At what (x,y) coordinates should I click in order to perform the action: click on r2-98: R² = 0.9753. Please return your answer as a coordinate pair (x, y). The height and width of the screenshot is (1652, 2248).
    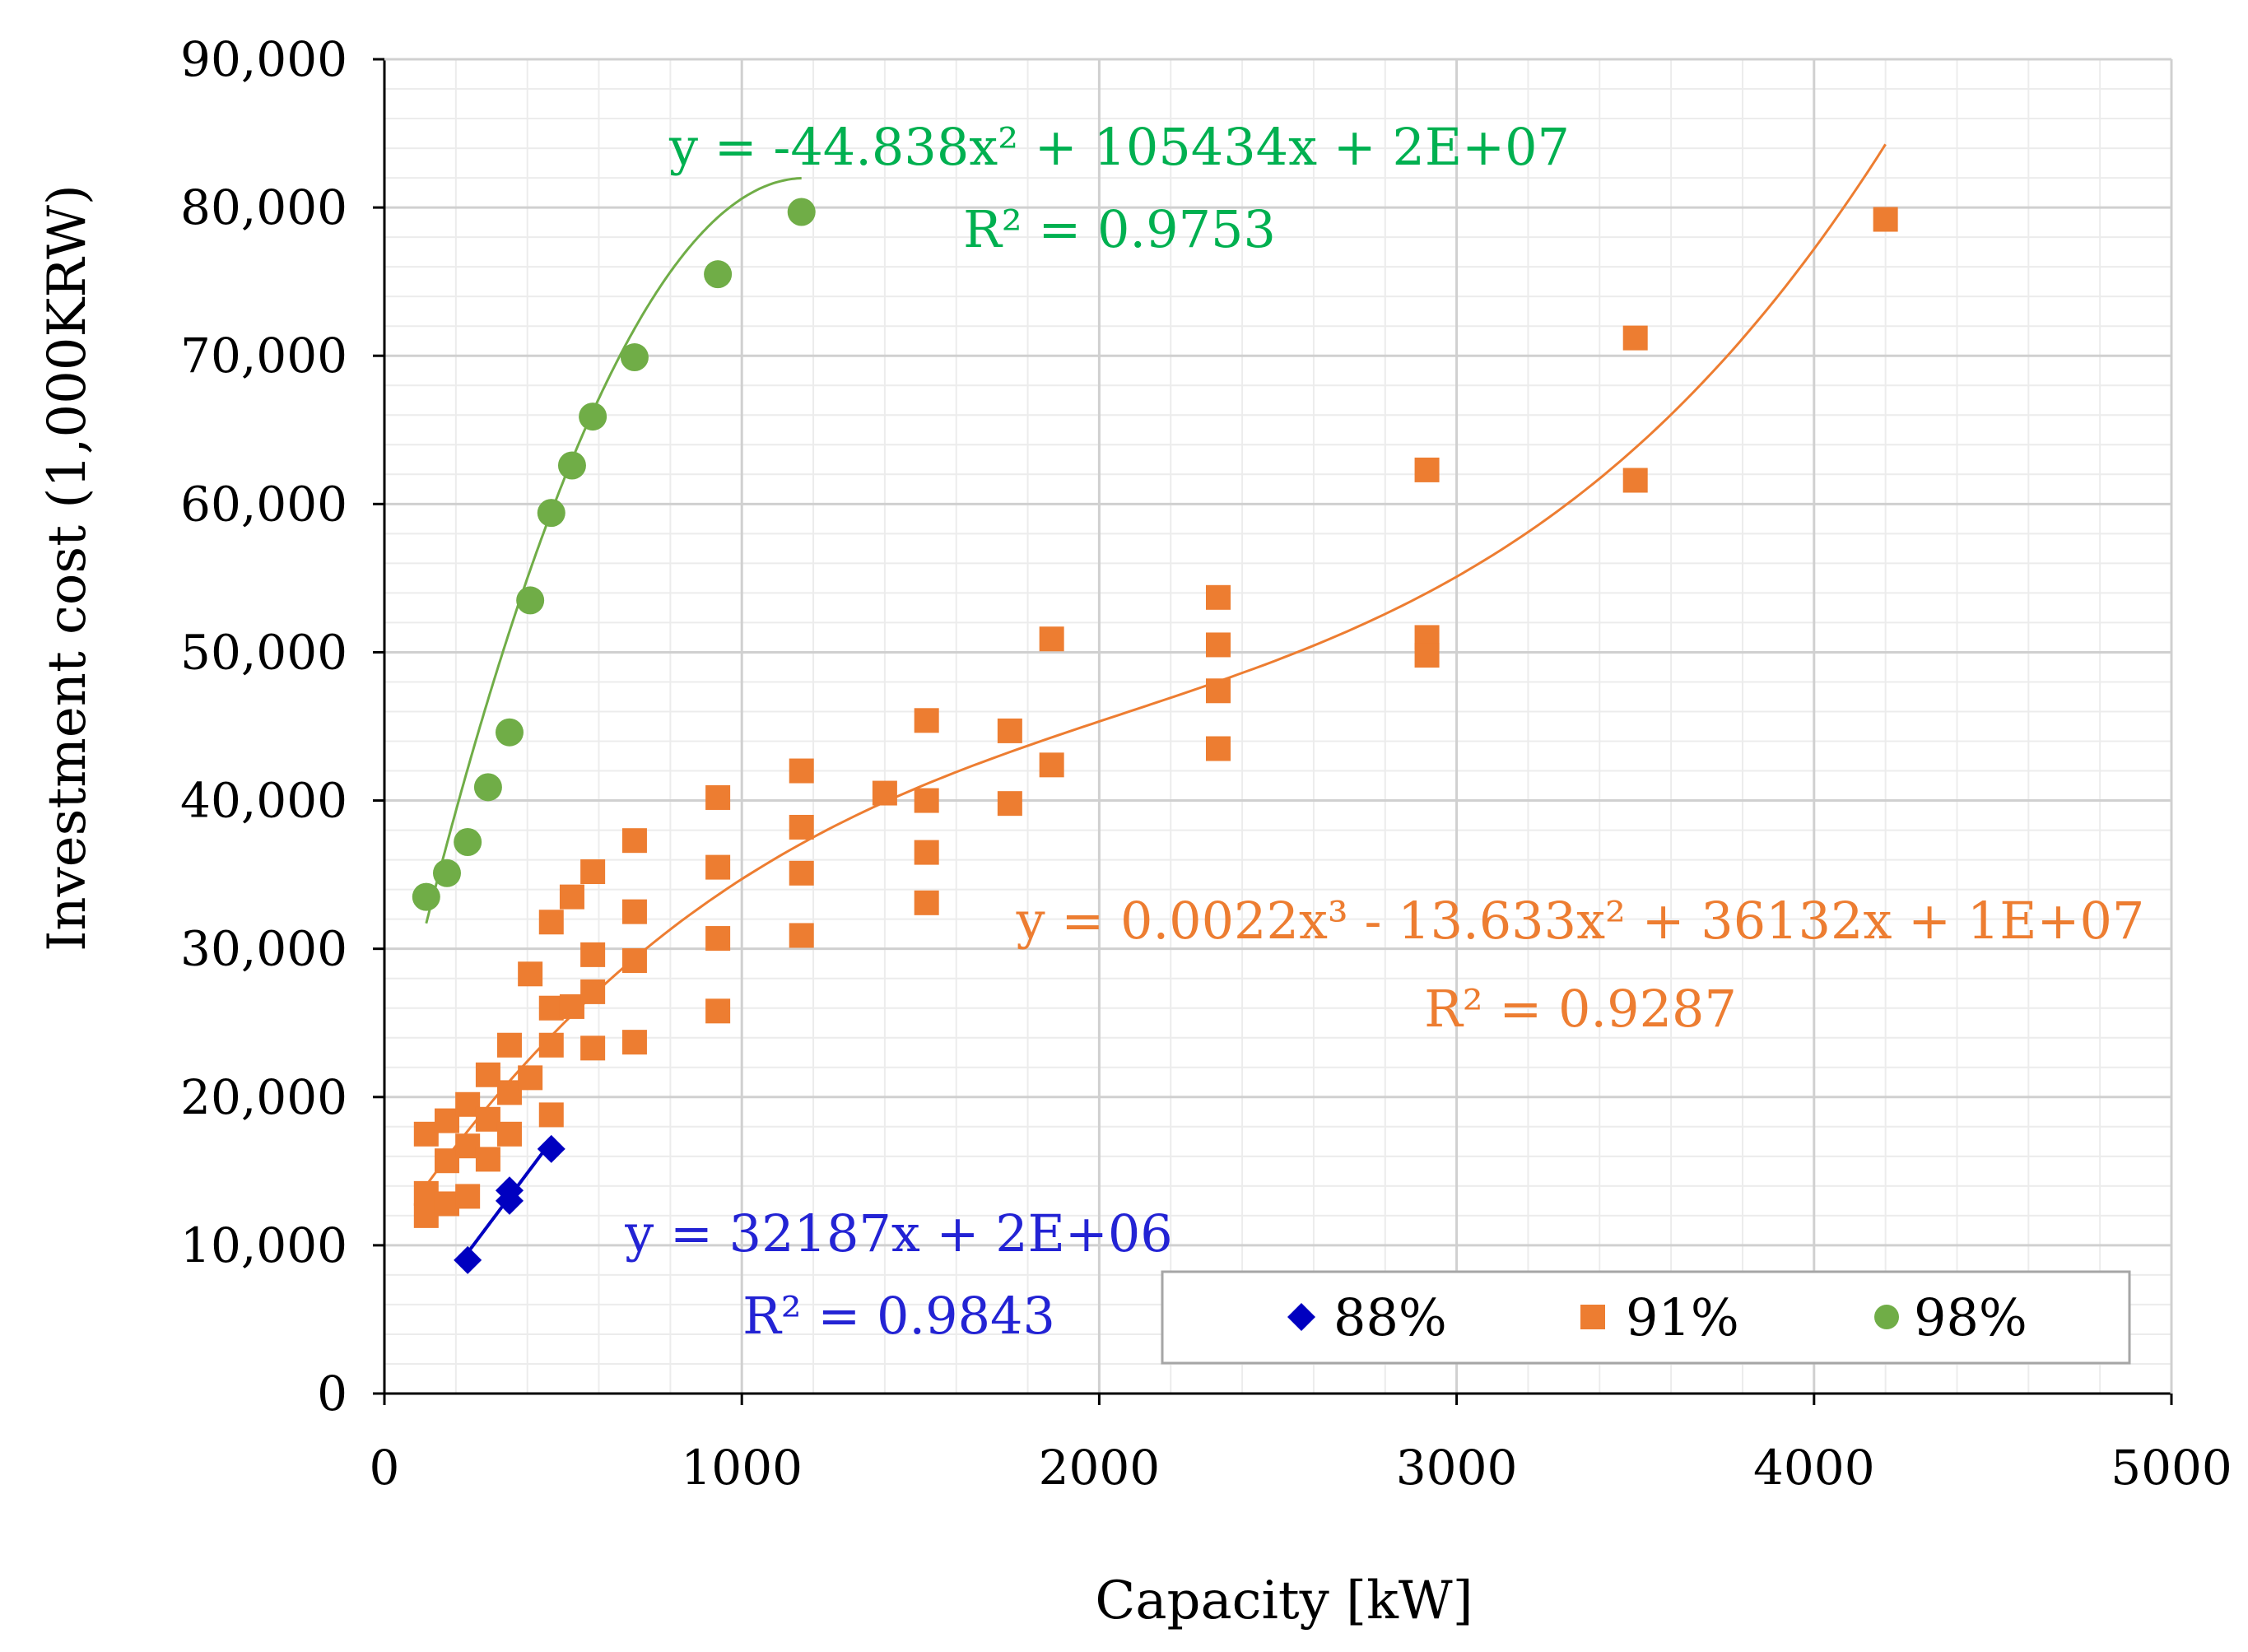
    Looking at the image, I should click on (1119, 229).